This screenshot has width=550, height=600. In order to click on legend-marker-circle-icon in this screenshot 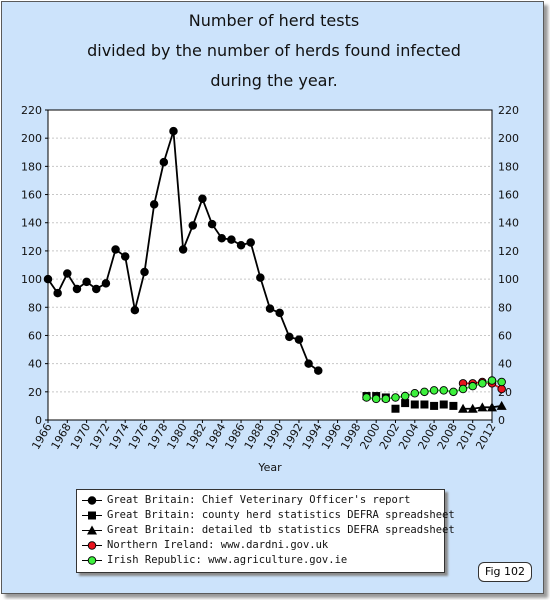, I will do `click(92, 500)`.